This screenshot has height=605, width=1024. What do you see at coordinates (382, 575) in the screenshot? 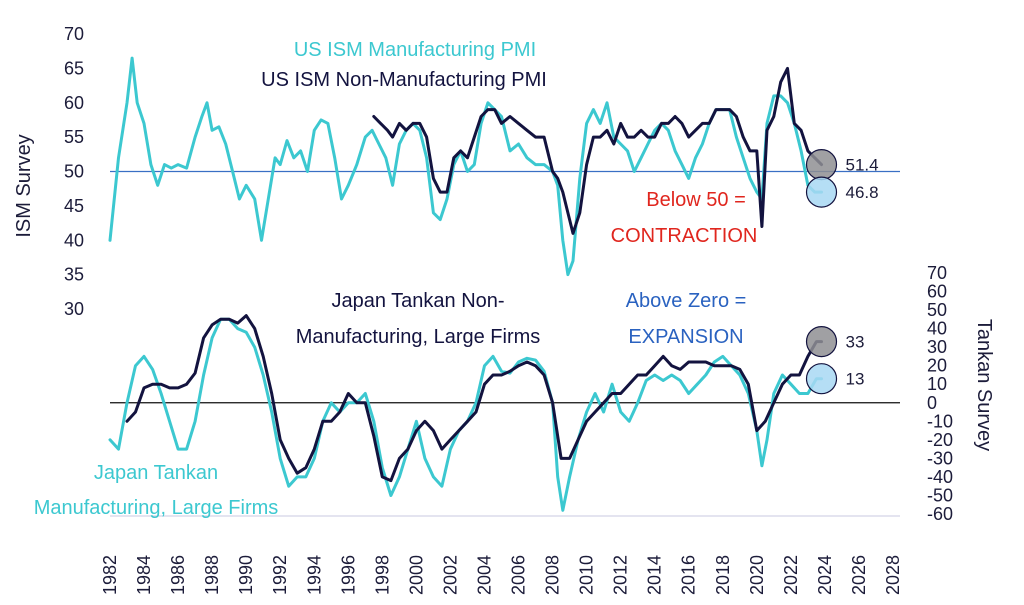
I see `x-tick-label: 1998` at bounding box center [382, 575].